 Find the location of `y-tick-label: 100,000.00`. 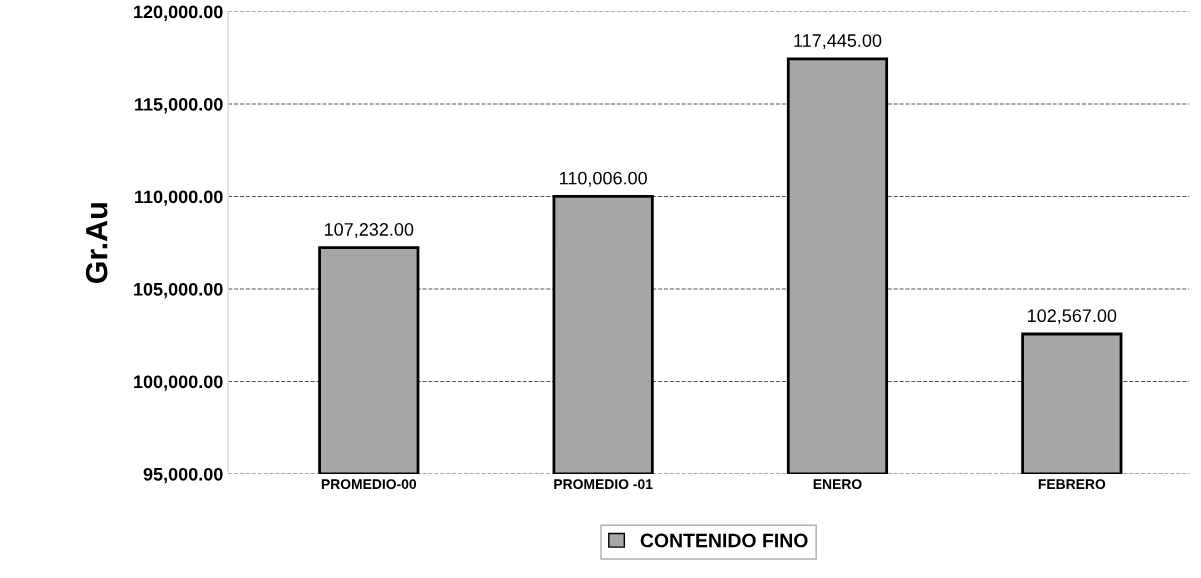

y-tick-label: 100,000.00 is located at coordinates (178, 383).